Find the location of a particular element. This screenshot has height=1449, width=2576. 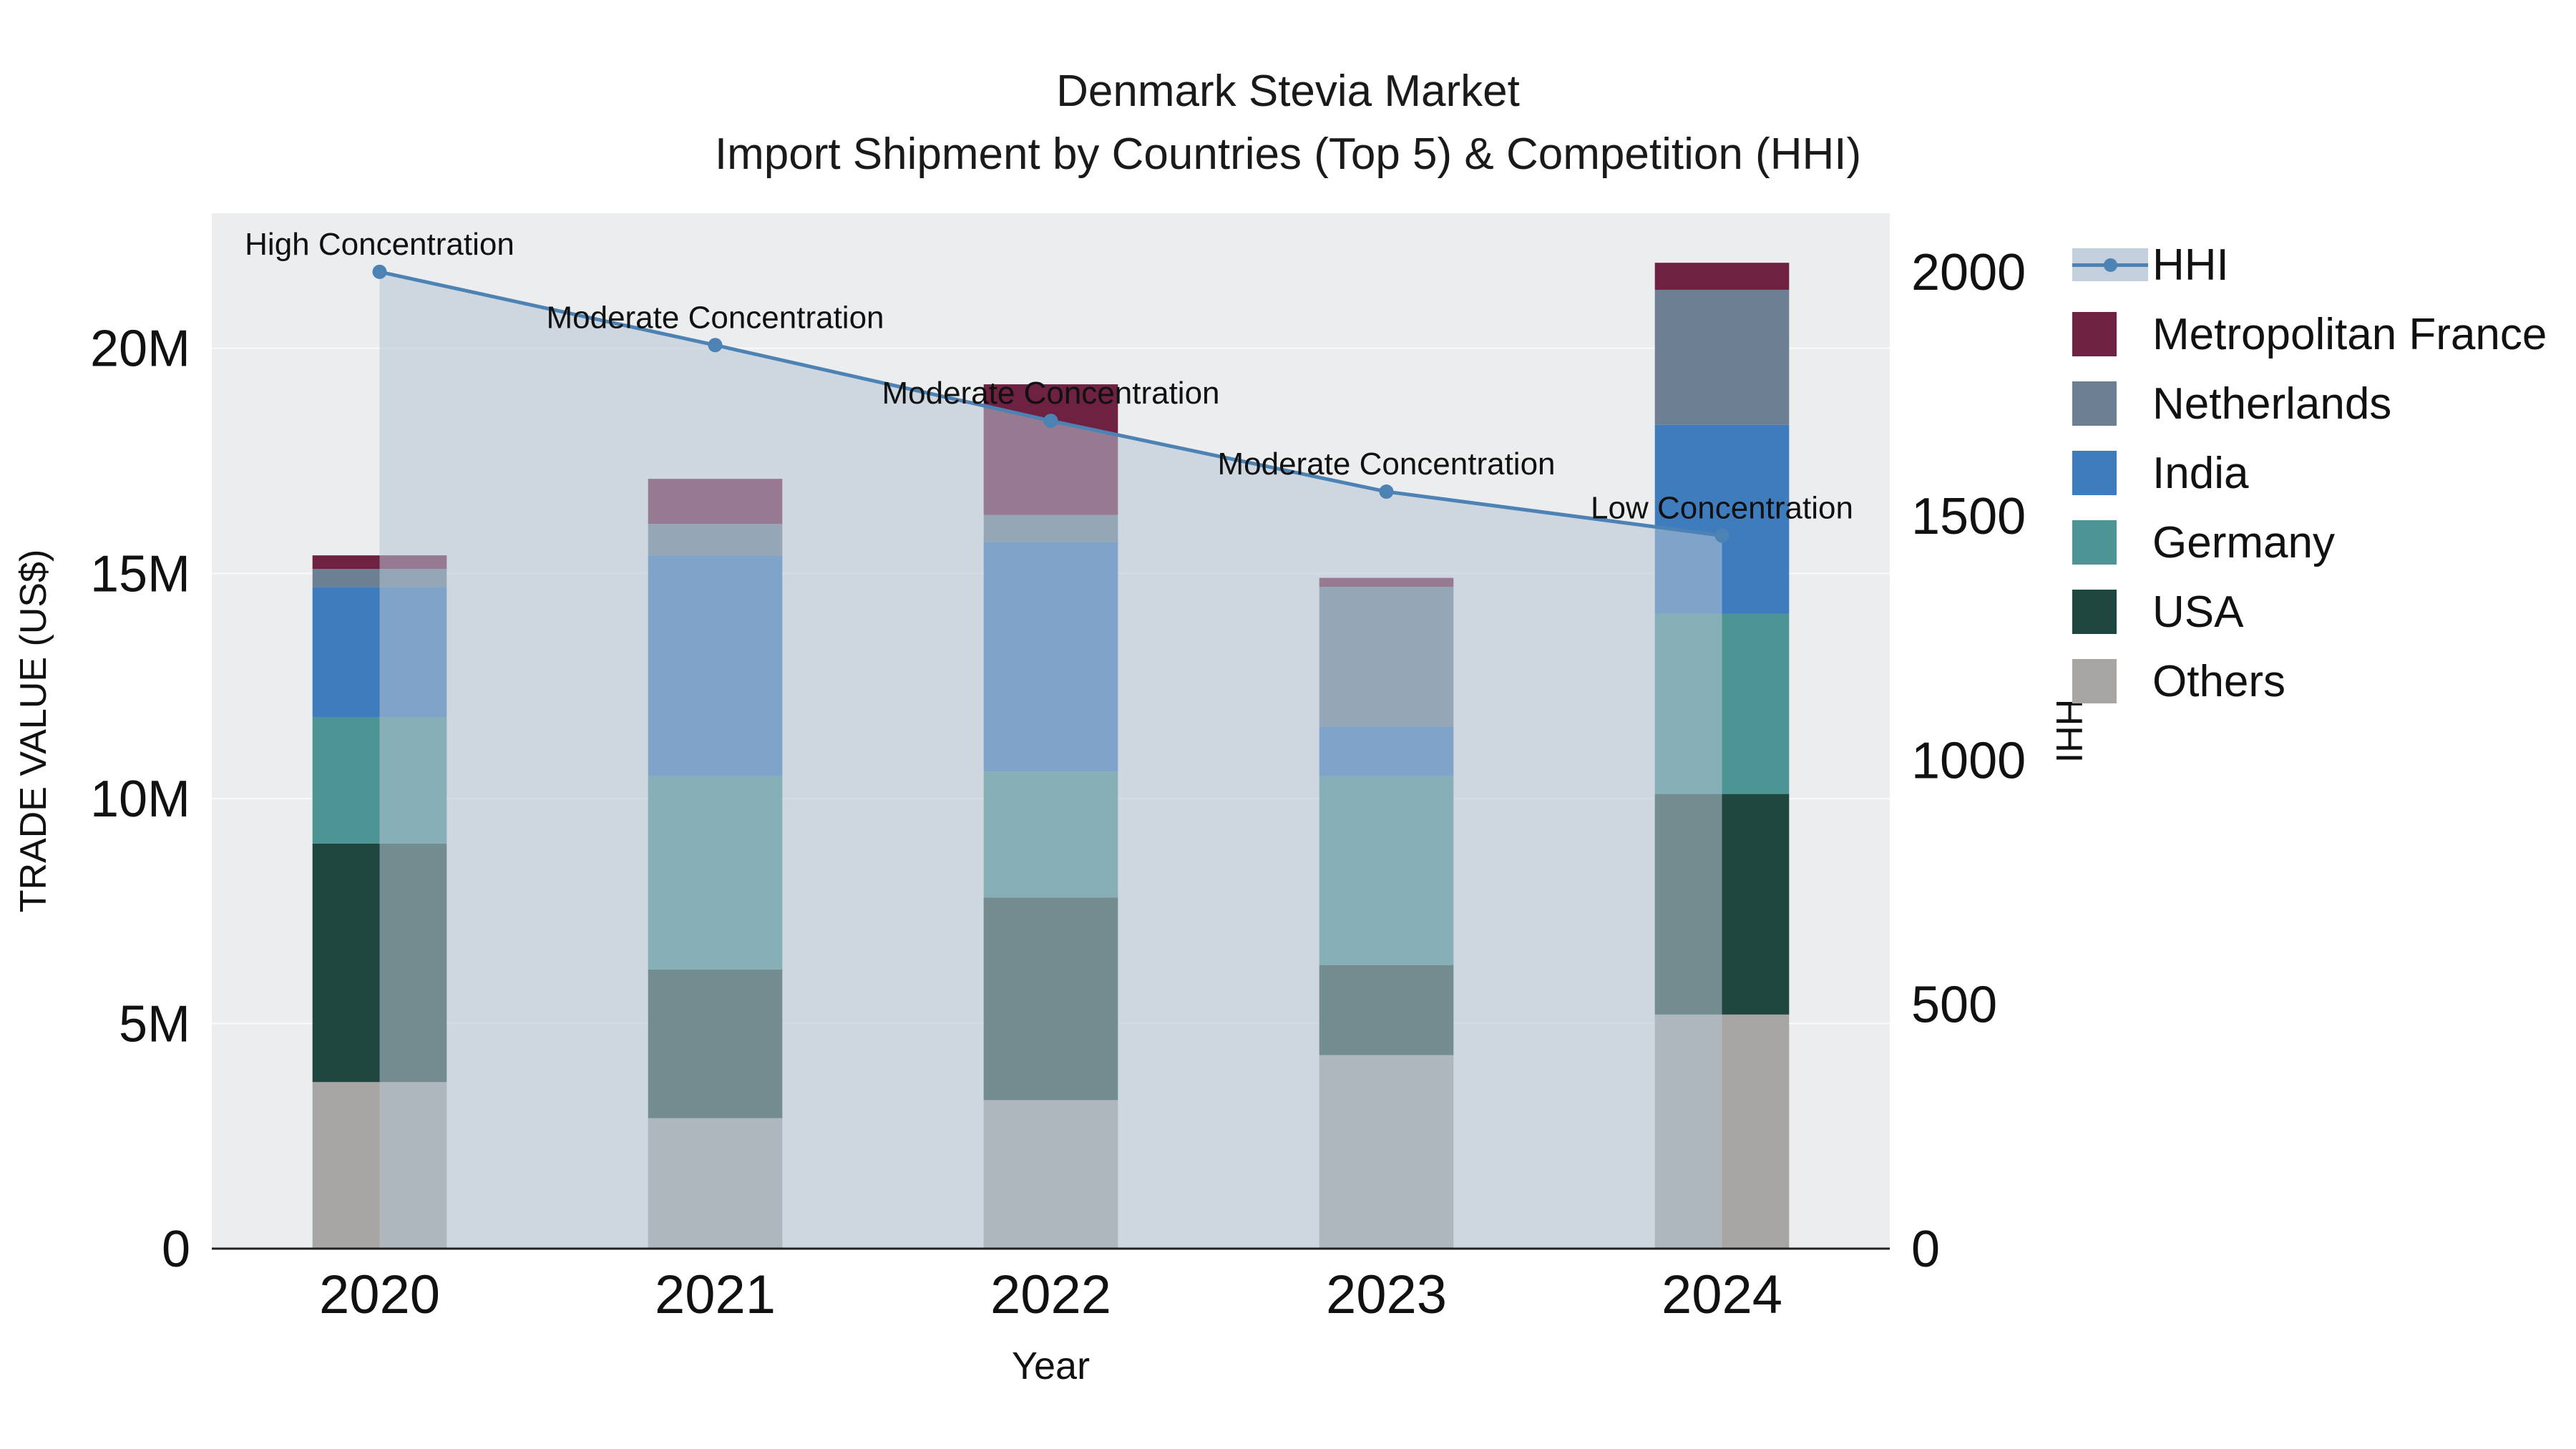

legend-swatch-metropolitan-france is located at coordinates (2112, 334).